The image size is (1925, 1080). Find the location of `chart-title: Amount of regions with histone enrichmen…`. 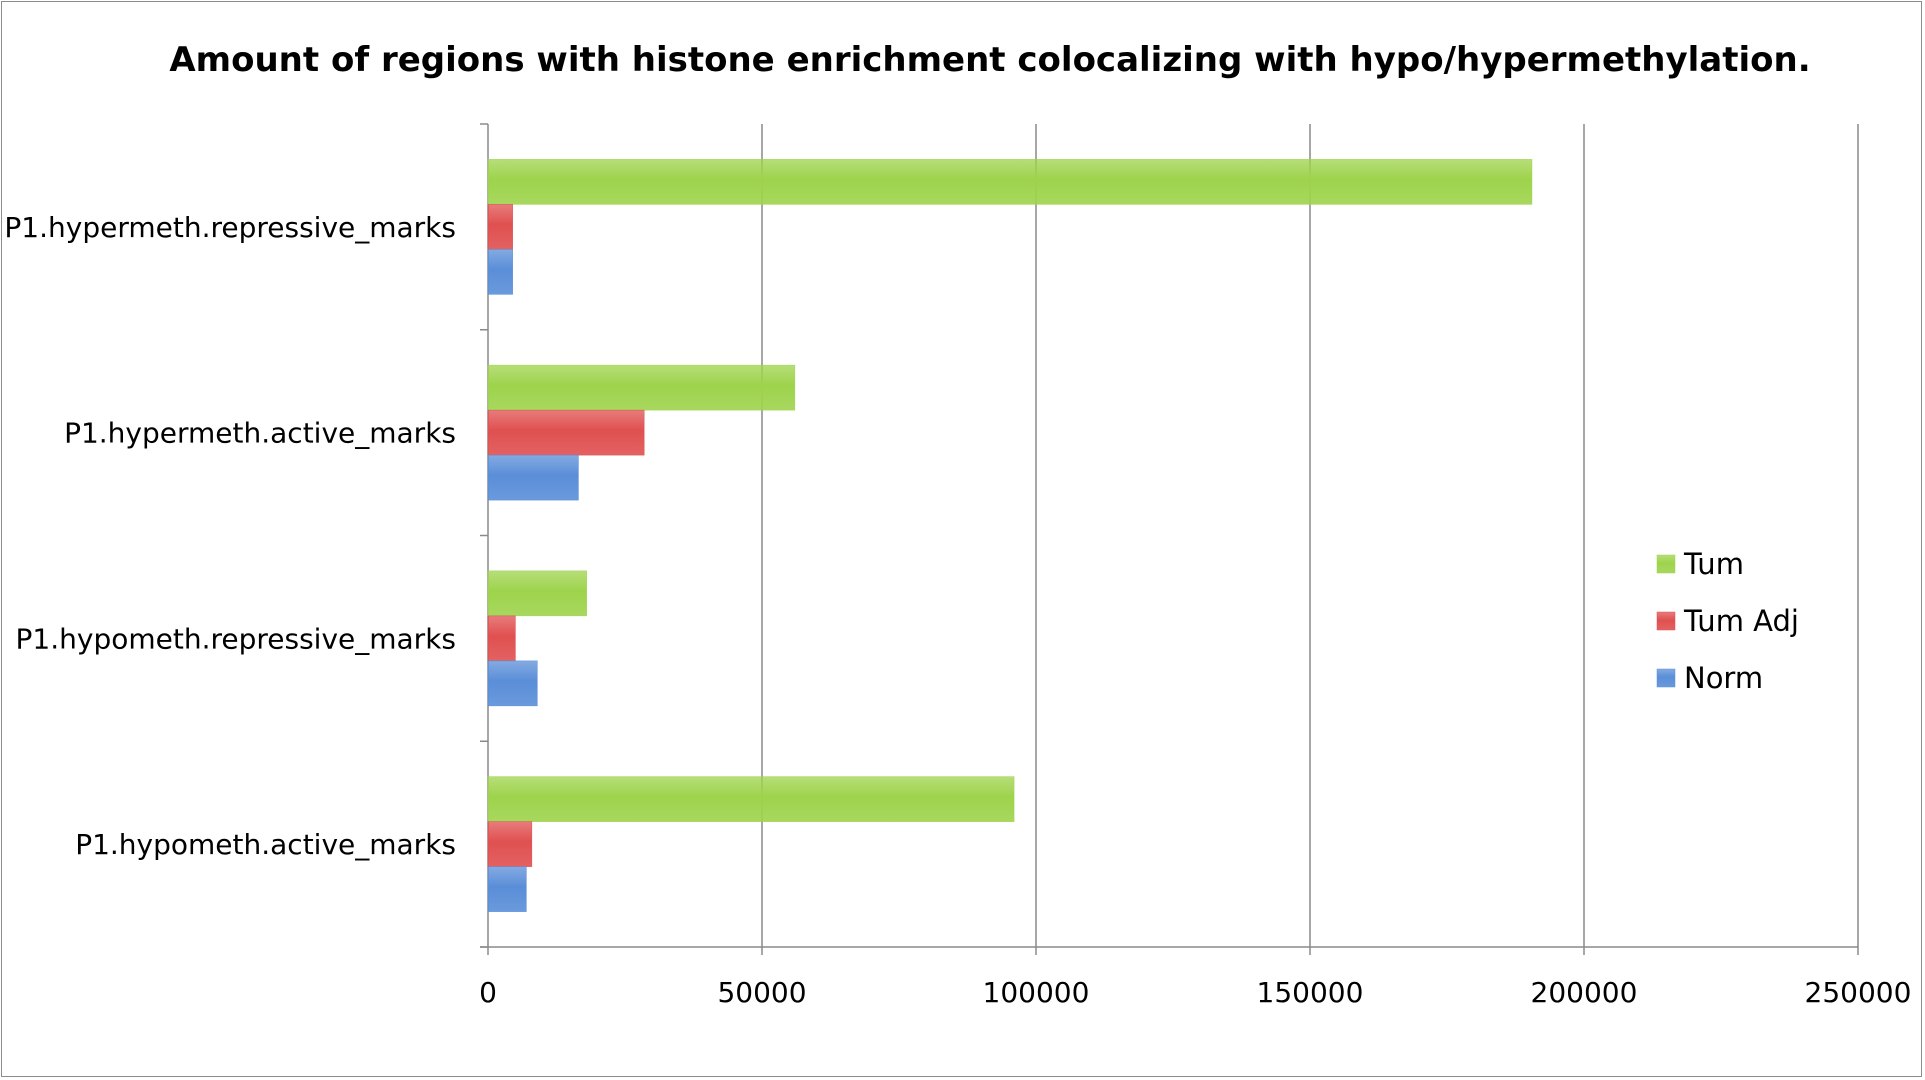

chart-title: Amount of regions with histone enrichmen… is located at coordinates (989, 60).